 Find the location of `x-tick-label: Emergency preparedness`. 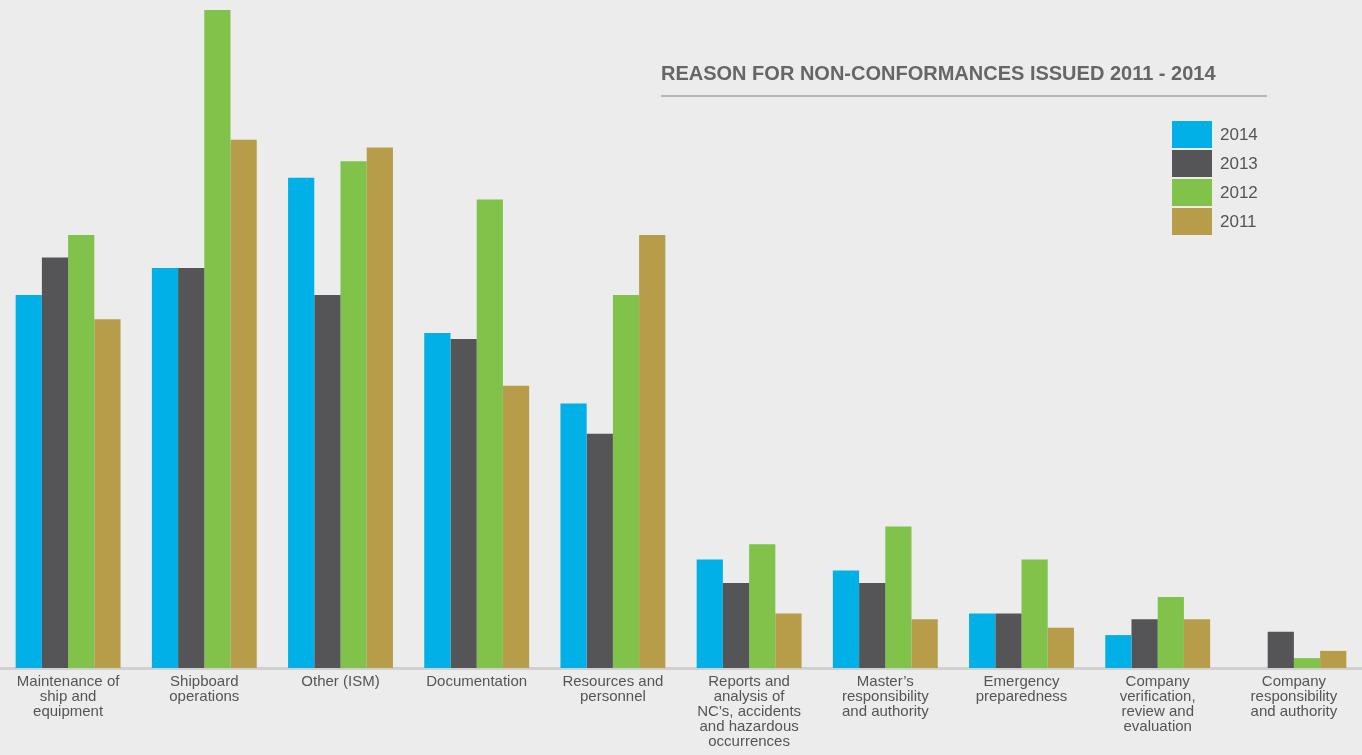

x-tick-label: Emergency preparedness is located at coordinates (1021, 687).